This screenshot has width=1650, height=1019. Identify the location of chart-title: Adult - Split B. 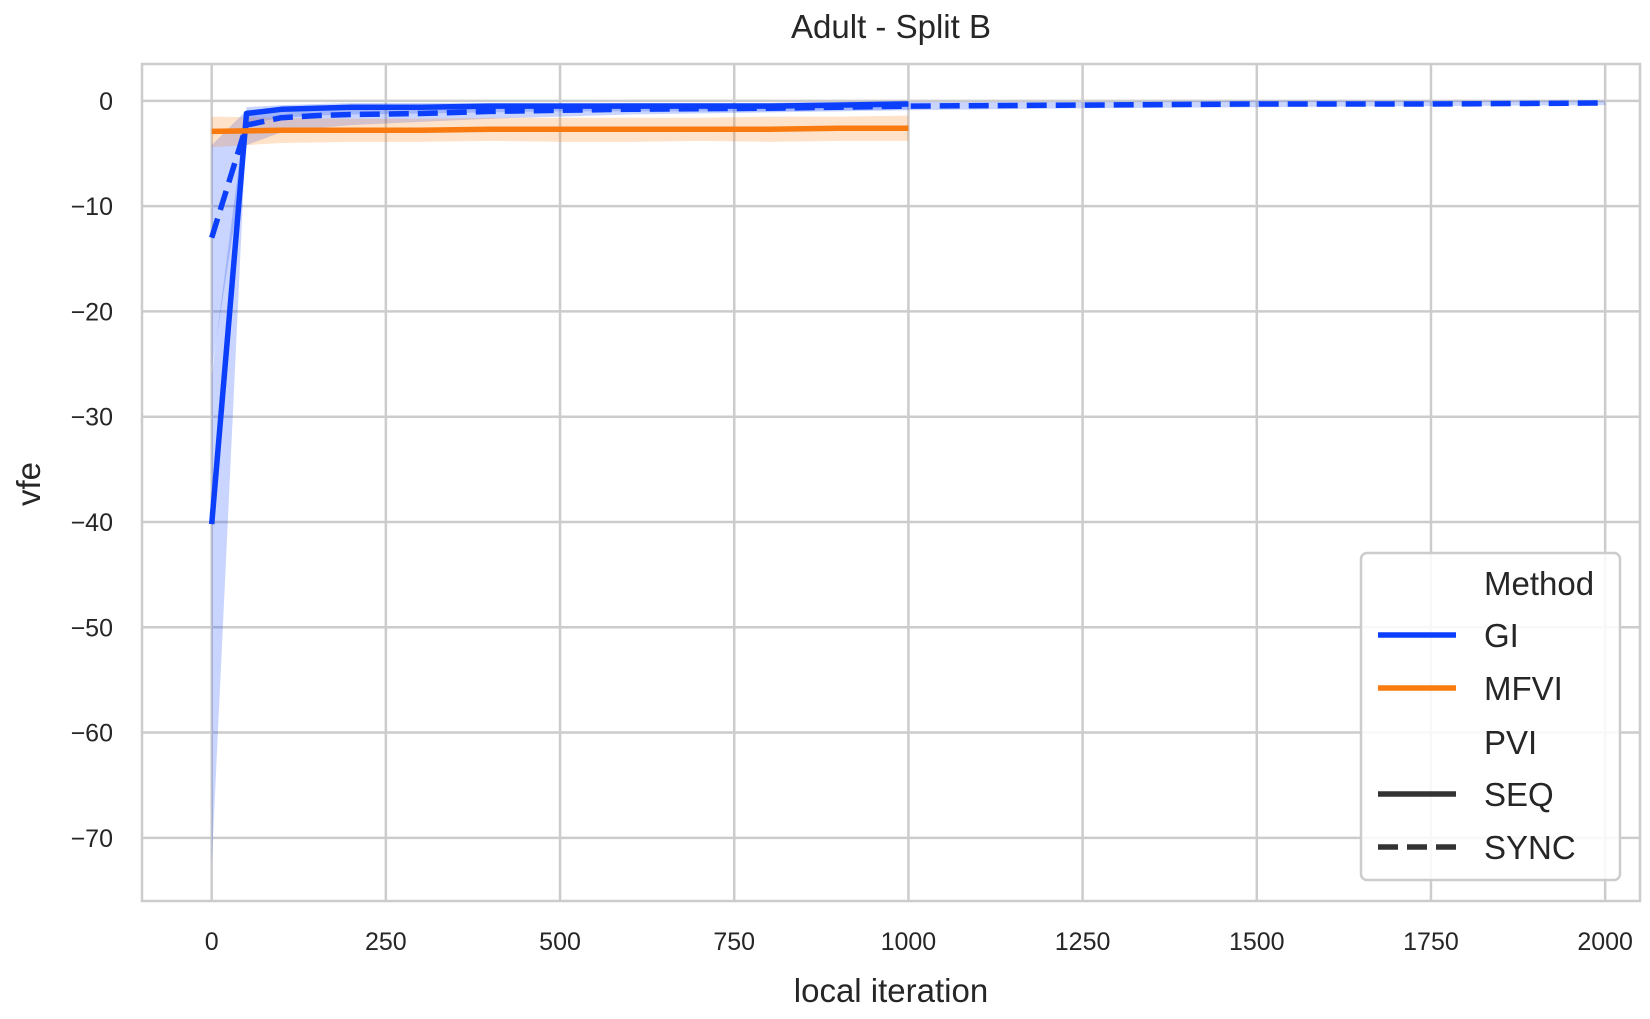
(891, 26).